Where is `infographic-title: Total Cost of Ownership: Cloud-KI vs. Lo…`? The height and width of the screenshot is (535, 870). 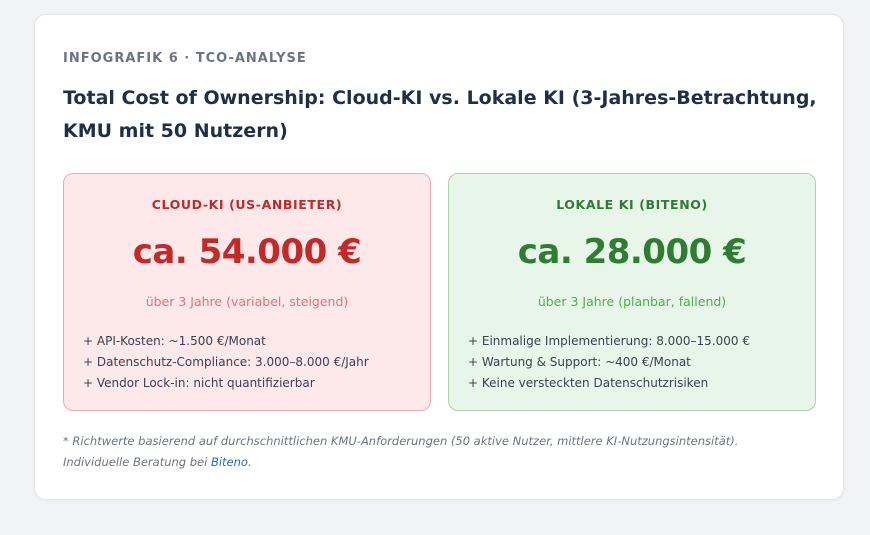 infographic-title: Total Cost of Ownership: Cloud-KI vs. Lo… is located at coordinates (440, 114).